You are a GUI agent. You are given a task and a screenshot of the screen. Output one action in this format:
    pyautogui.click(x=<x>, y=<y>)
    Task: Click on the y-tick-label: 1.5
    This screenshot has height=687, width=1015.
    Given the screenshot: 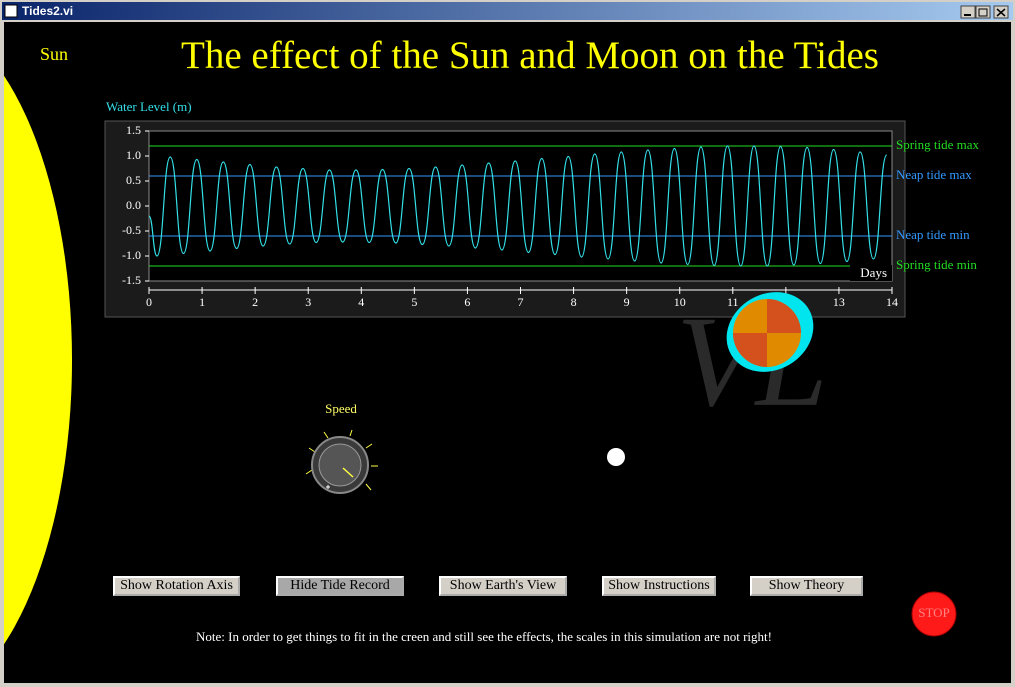 What is the action you would take?
    pyautogui.click(x=133, y=130)
    